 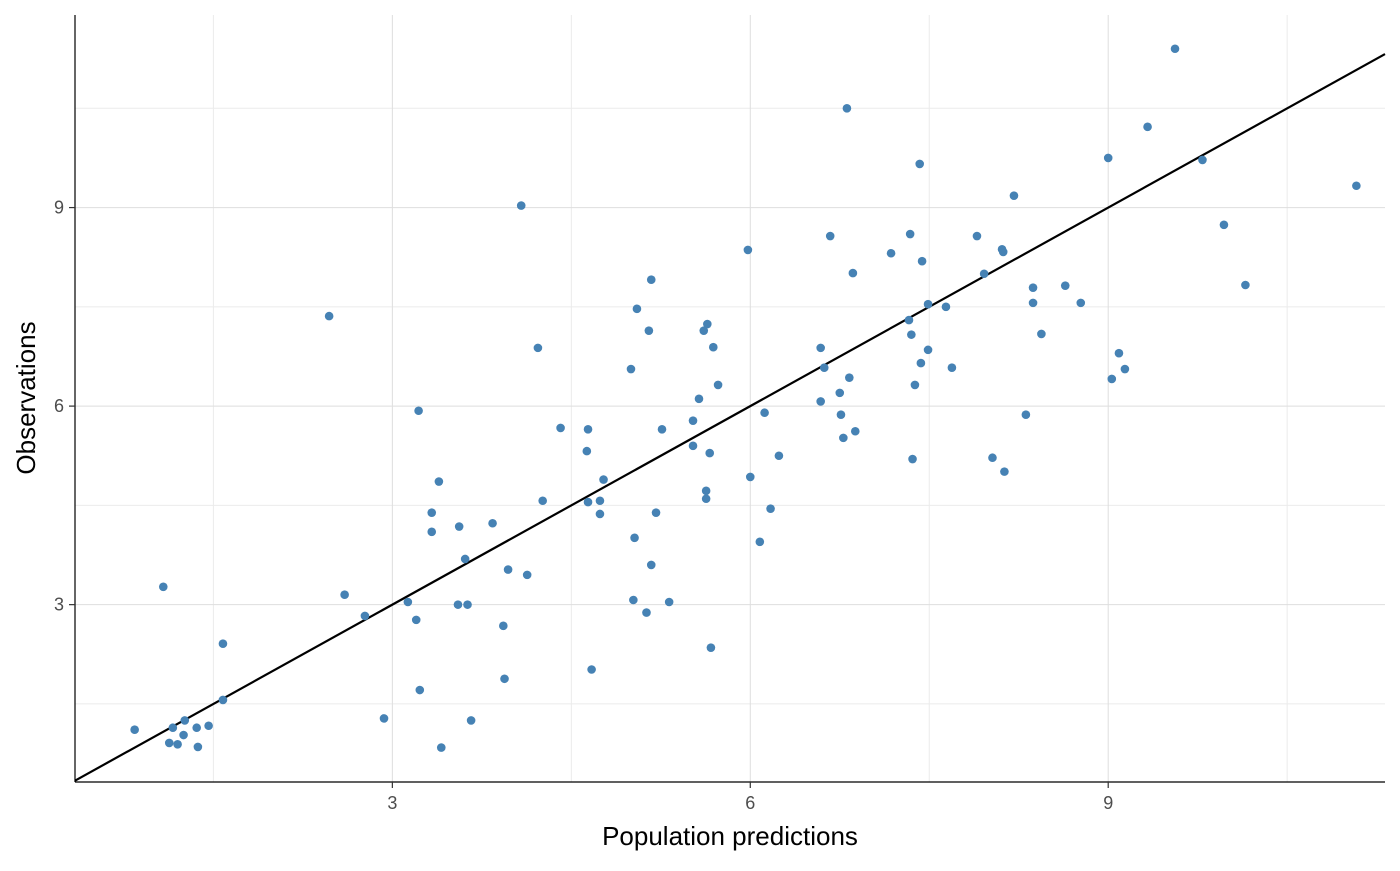 What do you see at coordinates (1108, 803) in the screenshot?
I see `x-tick-label: 9` at bounding box center [1108, 803].